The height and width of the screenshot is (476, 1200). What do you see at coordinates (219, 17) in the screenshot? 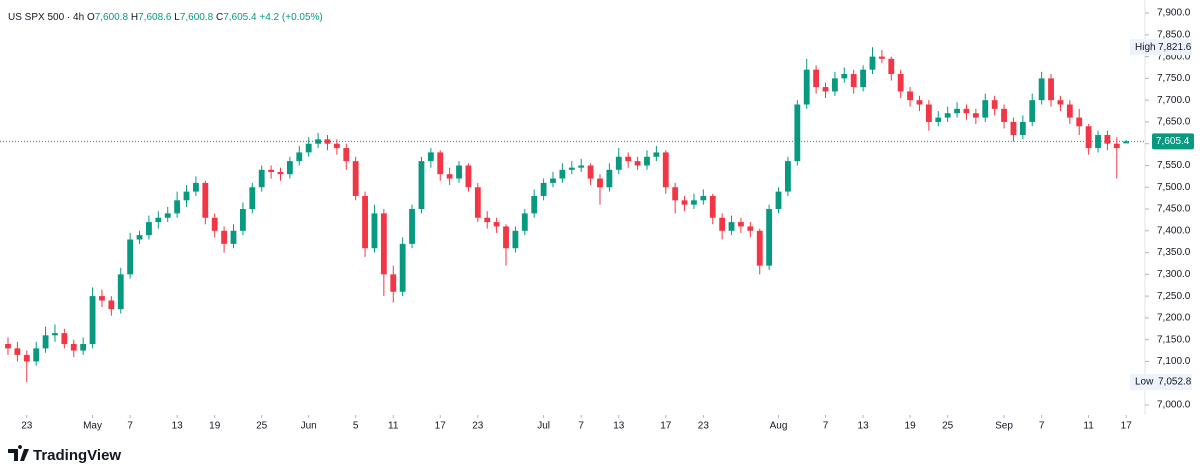
I see `ohlc-key: C` at bounding box center [219, 17].